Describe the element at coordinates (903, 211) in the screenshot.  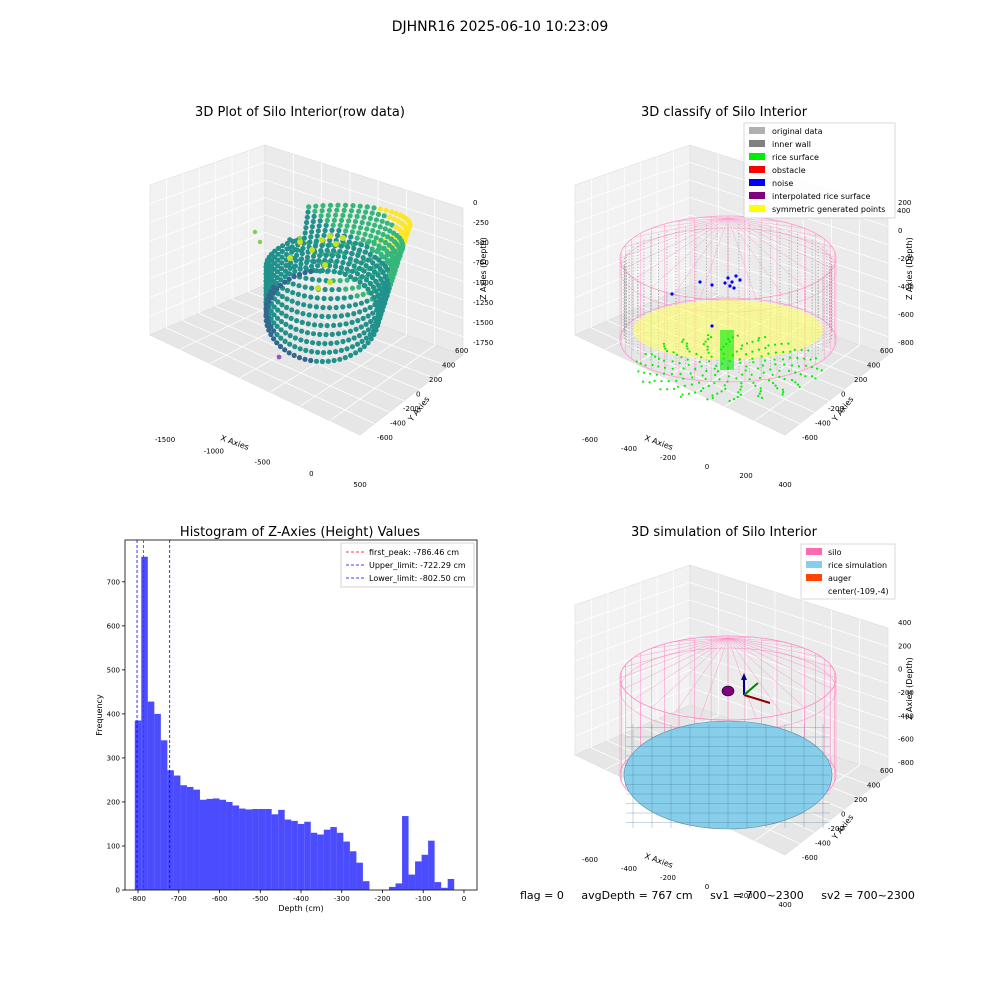
I see `classify-z-top-tick: 400` at that location.